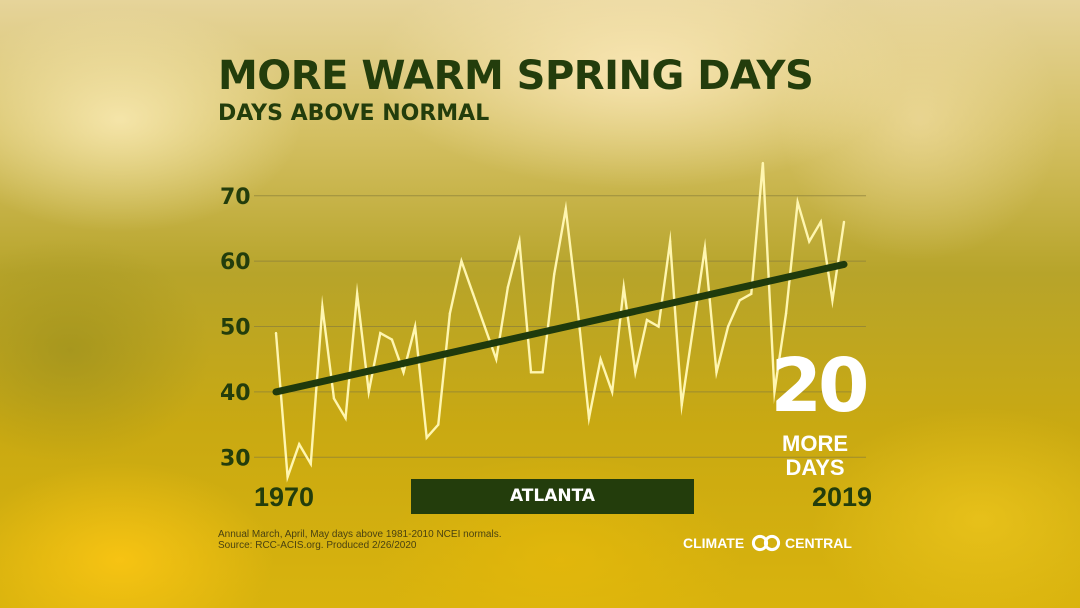  Describe the element at coordinates (542, 372) in the screenshot. I see `data-point-1993` at that location.